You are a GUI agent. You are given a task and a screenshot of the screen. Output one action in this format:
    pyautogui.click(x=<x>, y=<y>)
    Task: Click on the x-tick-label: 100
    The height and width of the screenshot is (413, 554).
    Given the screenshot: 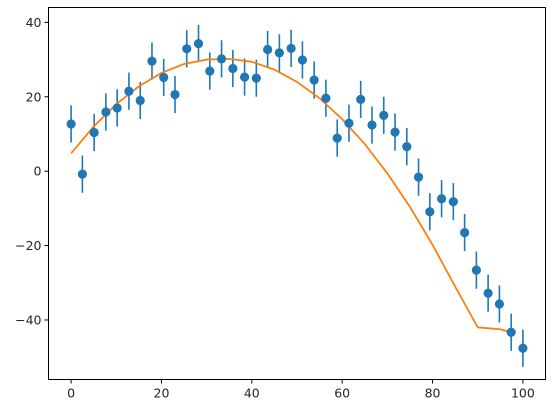 What is the action you would take?
    pyautogui.click(x=523, y=393)
    